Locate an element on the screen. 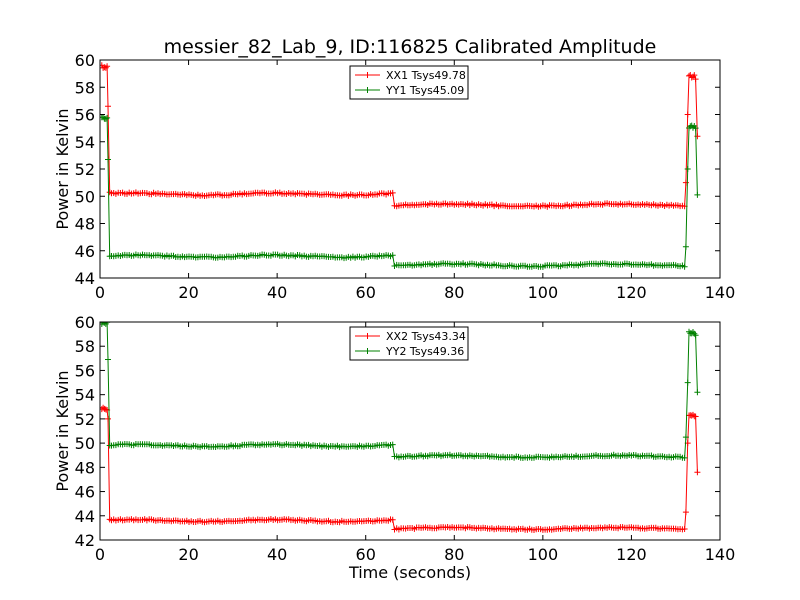 This screenshot has width=800, height=600. legend-entry-label: YY1 Tsys45.09 is located at coordinates (424, 90).